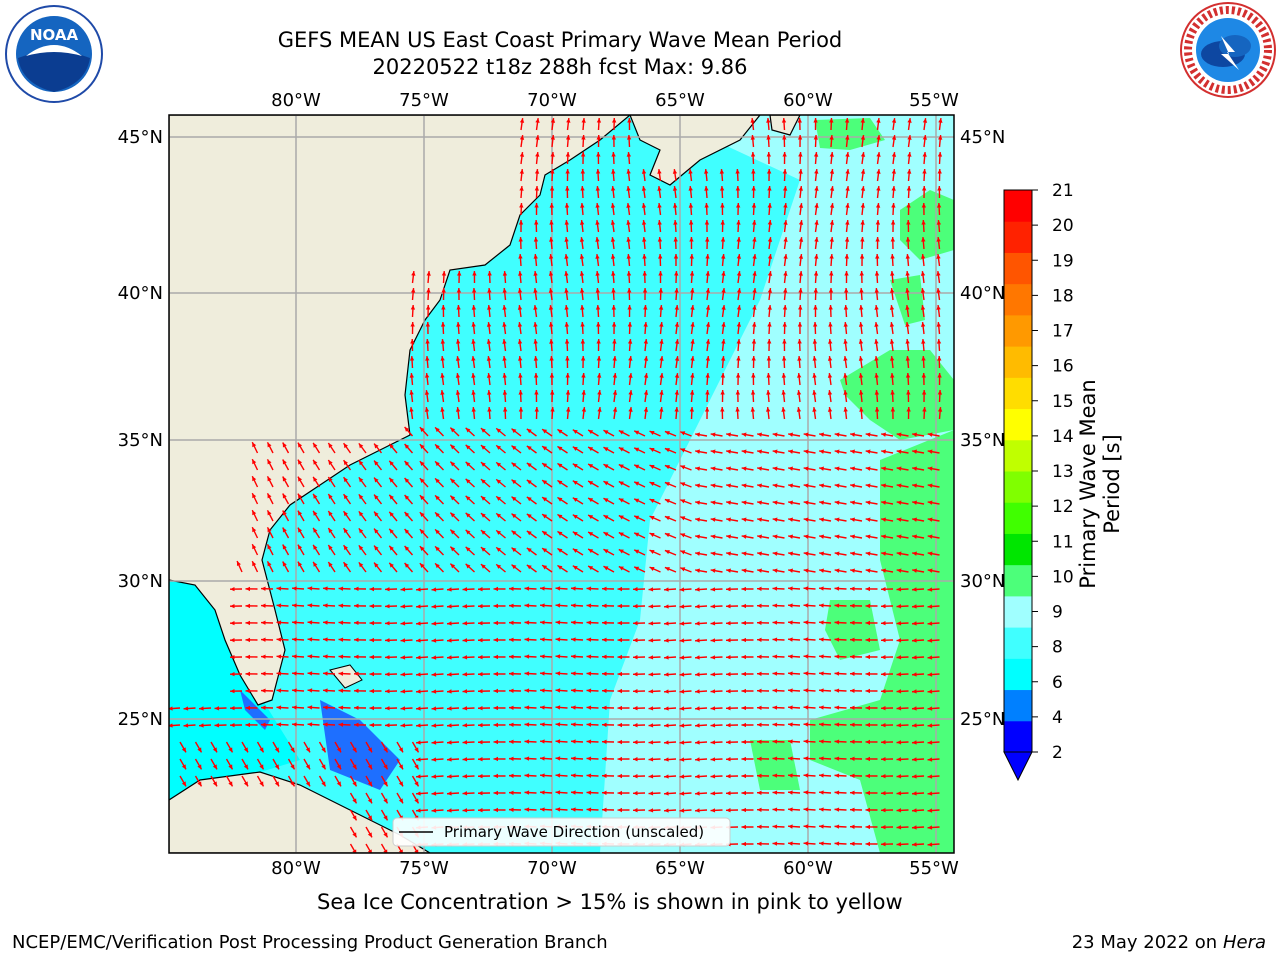 The image size is (1280, 960). I want to click on period-band-9-10-ne, so click(850, 134).